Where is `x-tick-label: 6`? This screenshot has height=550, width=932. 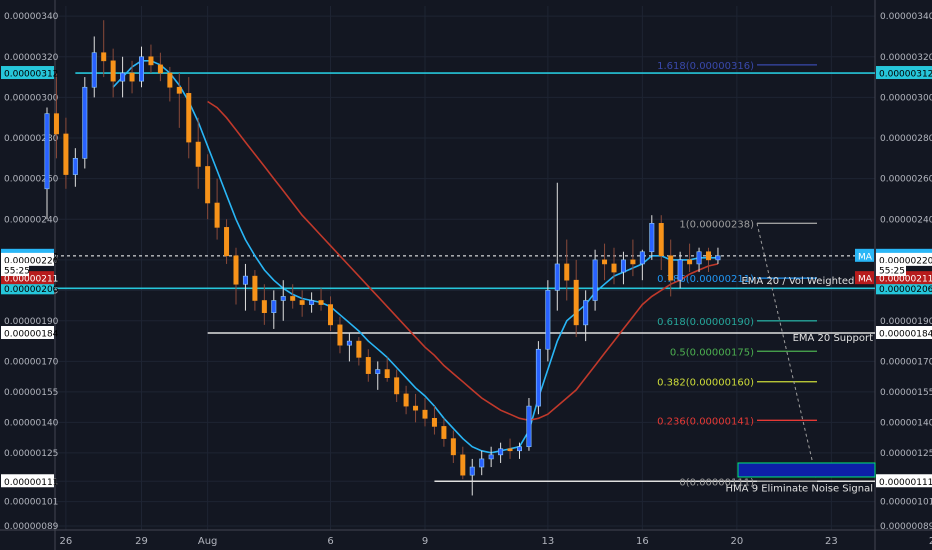
x-tick-label: 6 is located at coordinates (330, 541).